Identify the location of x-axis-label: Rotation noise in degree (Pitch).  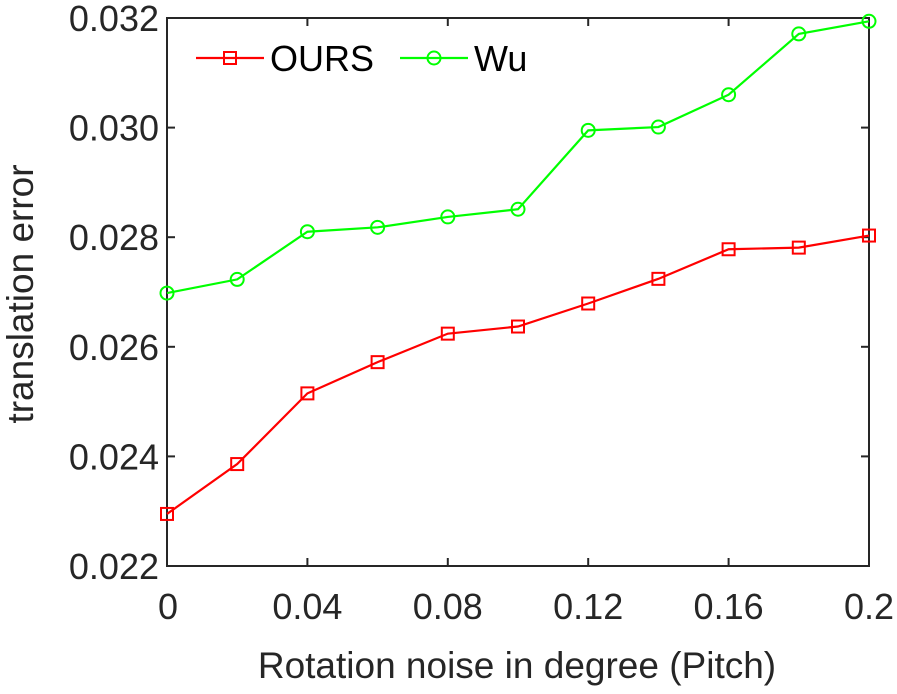
(517, 665).